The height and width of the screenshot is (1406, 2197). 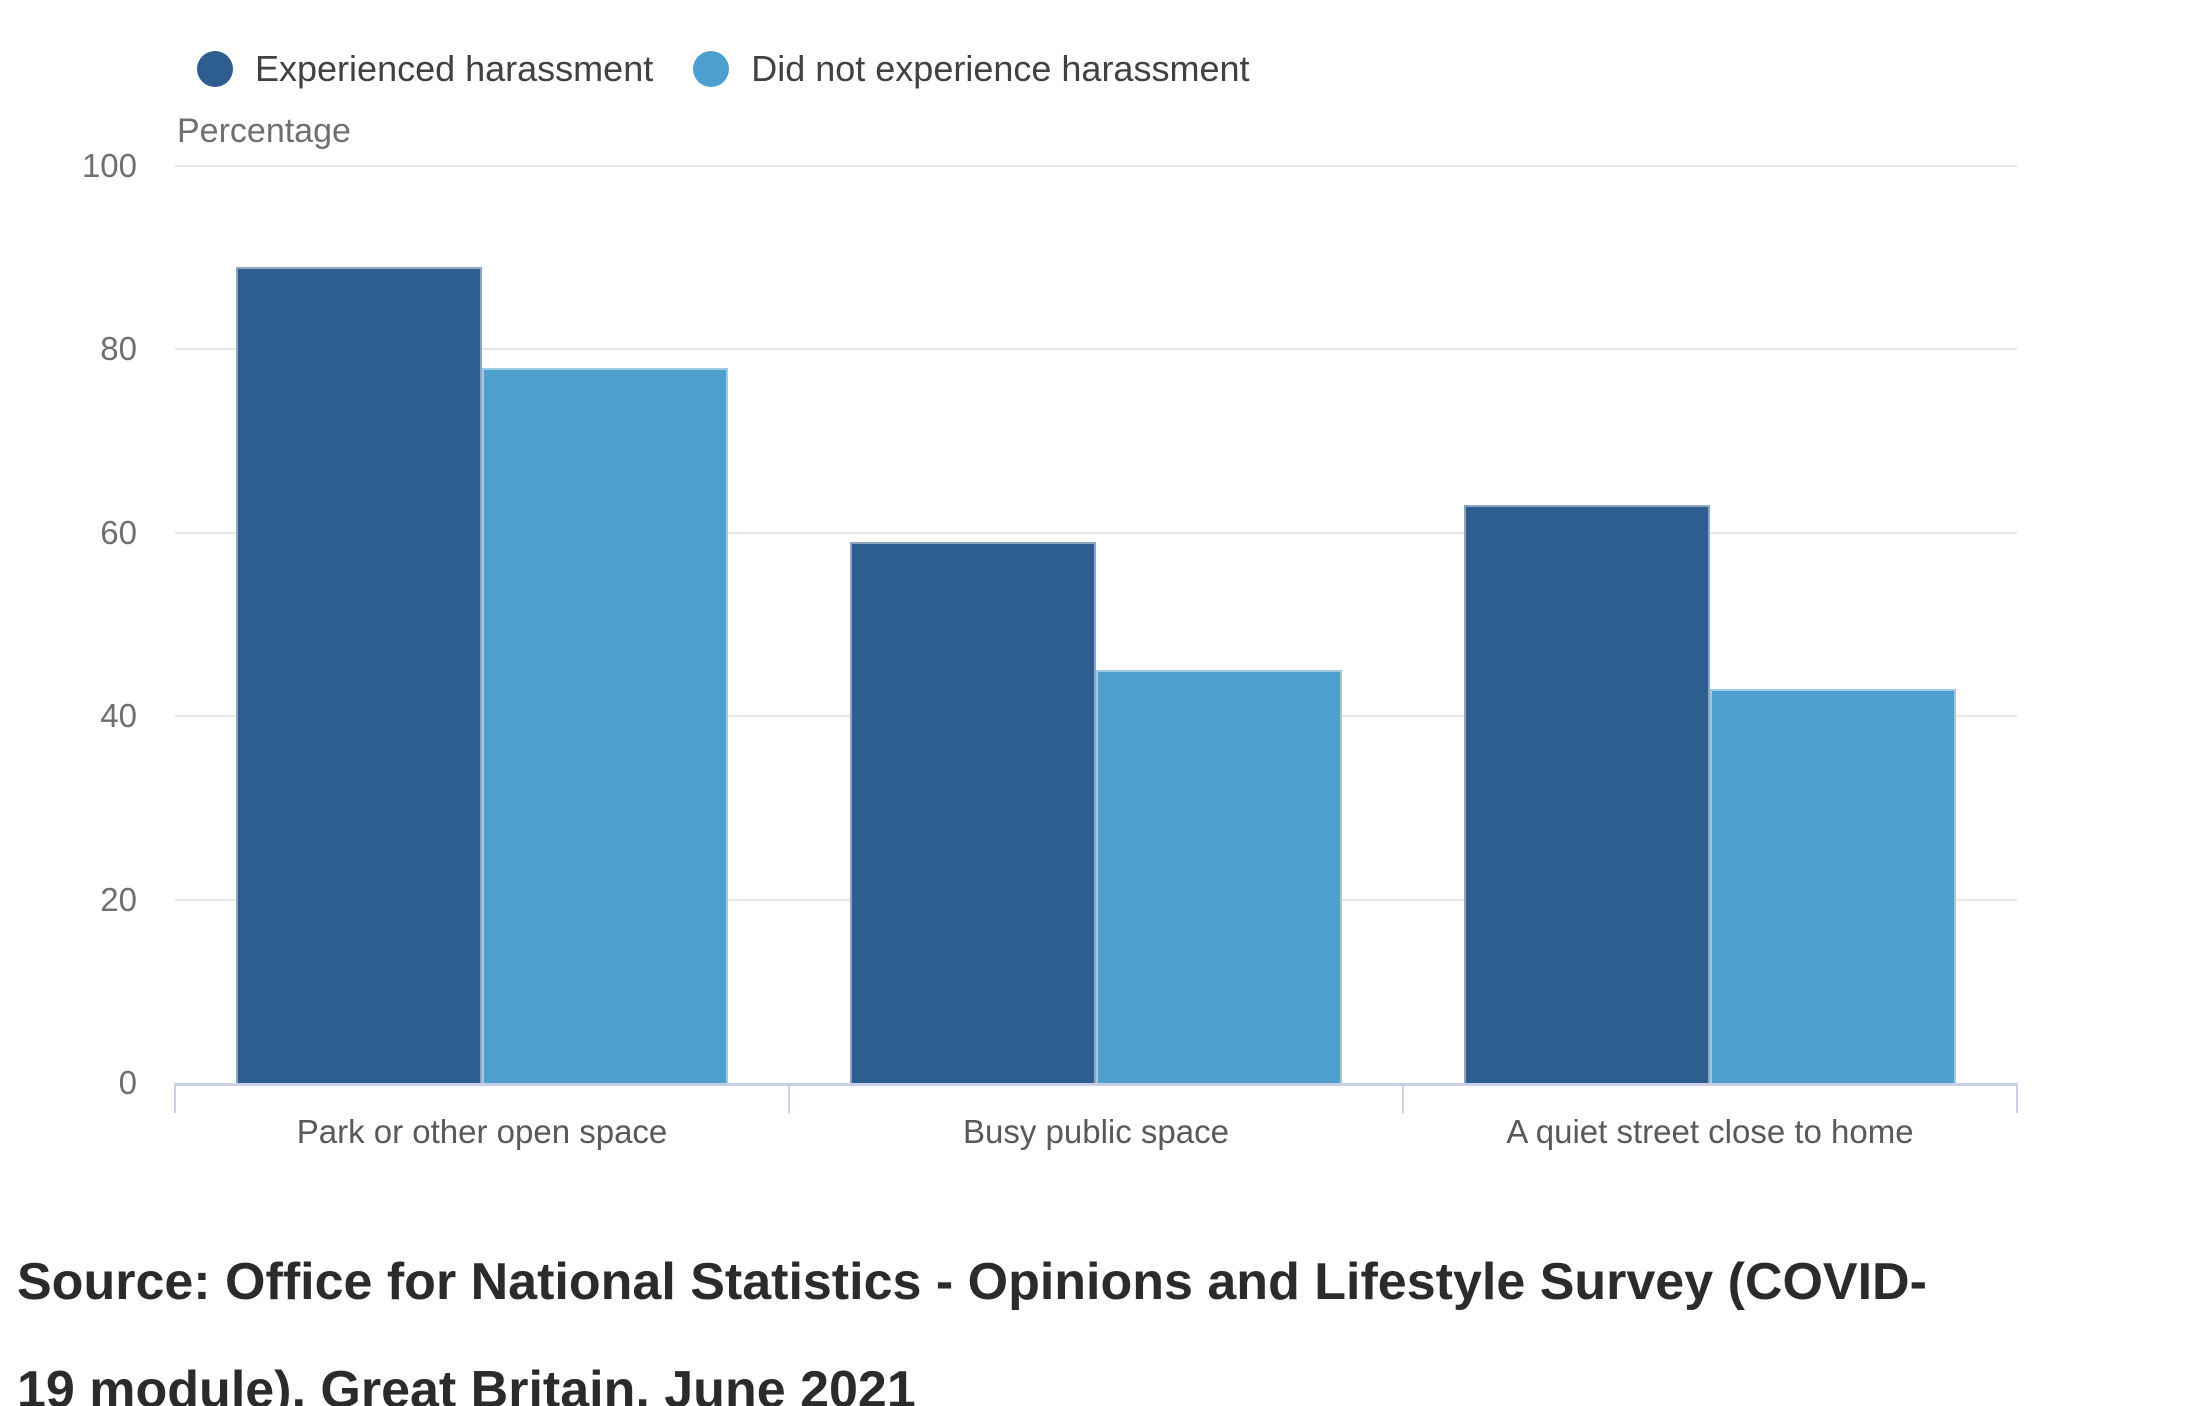 What do you see at coordinates (711, 69) in the screenshot?
I see `legend-swatch-light-blue-icon` at bounding box center [711, 69].